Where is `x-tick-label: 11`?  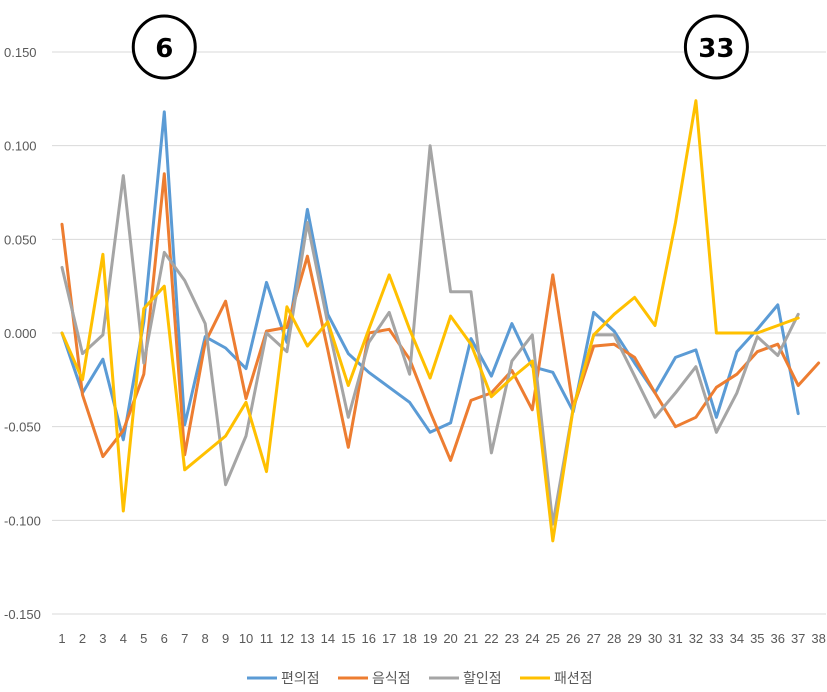
x-tick-label: 11 is located at coordinates (267, 638).